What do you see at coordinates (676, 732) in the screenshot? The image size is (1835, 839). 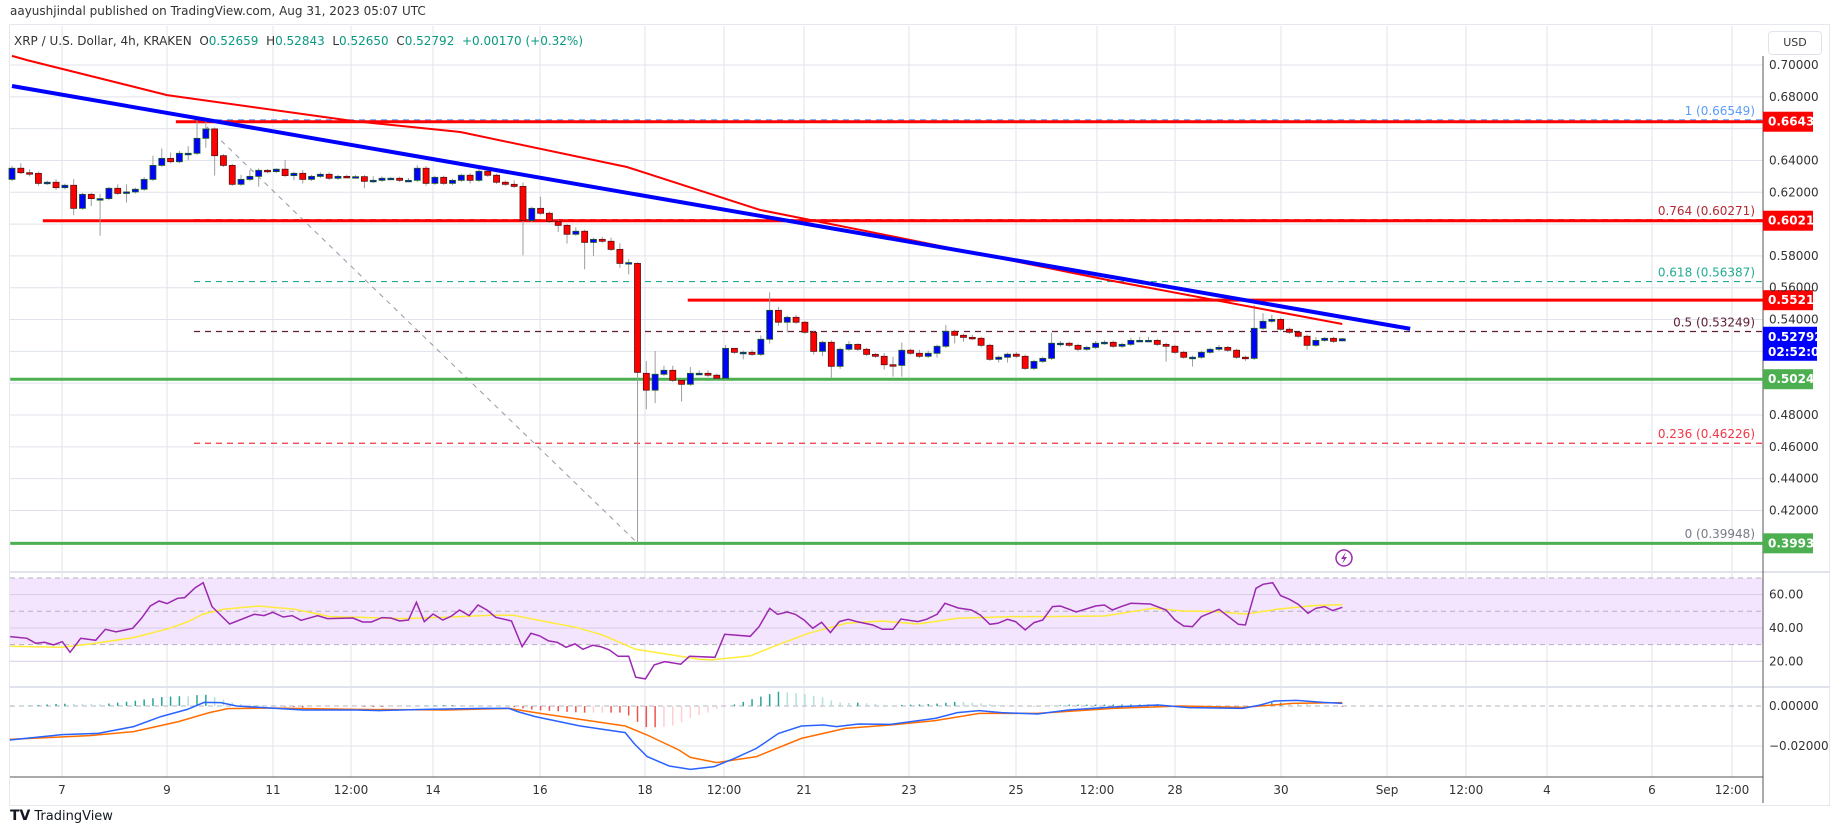 I see `macd-signal-line` at bounding box center [676, 732].